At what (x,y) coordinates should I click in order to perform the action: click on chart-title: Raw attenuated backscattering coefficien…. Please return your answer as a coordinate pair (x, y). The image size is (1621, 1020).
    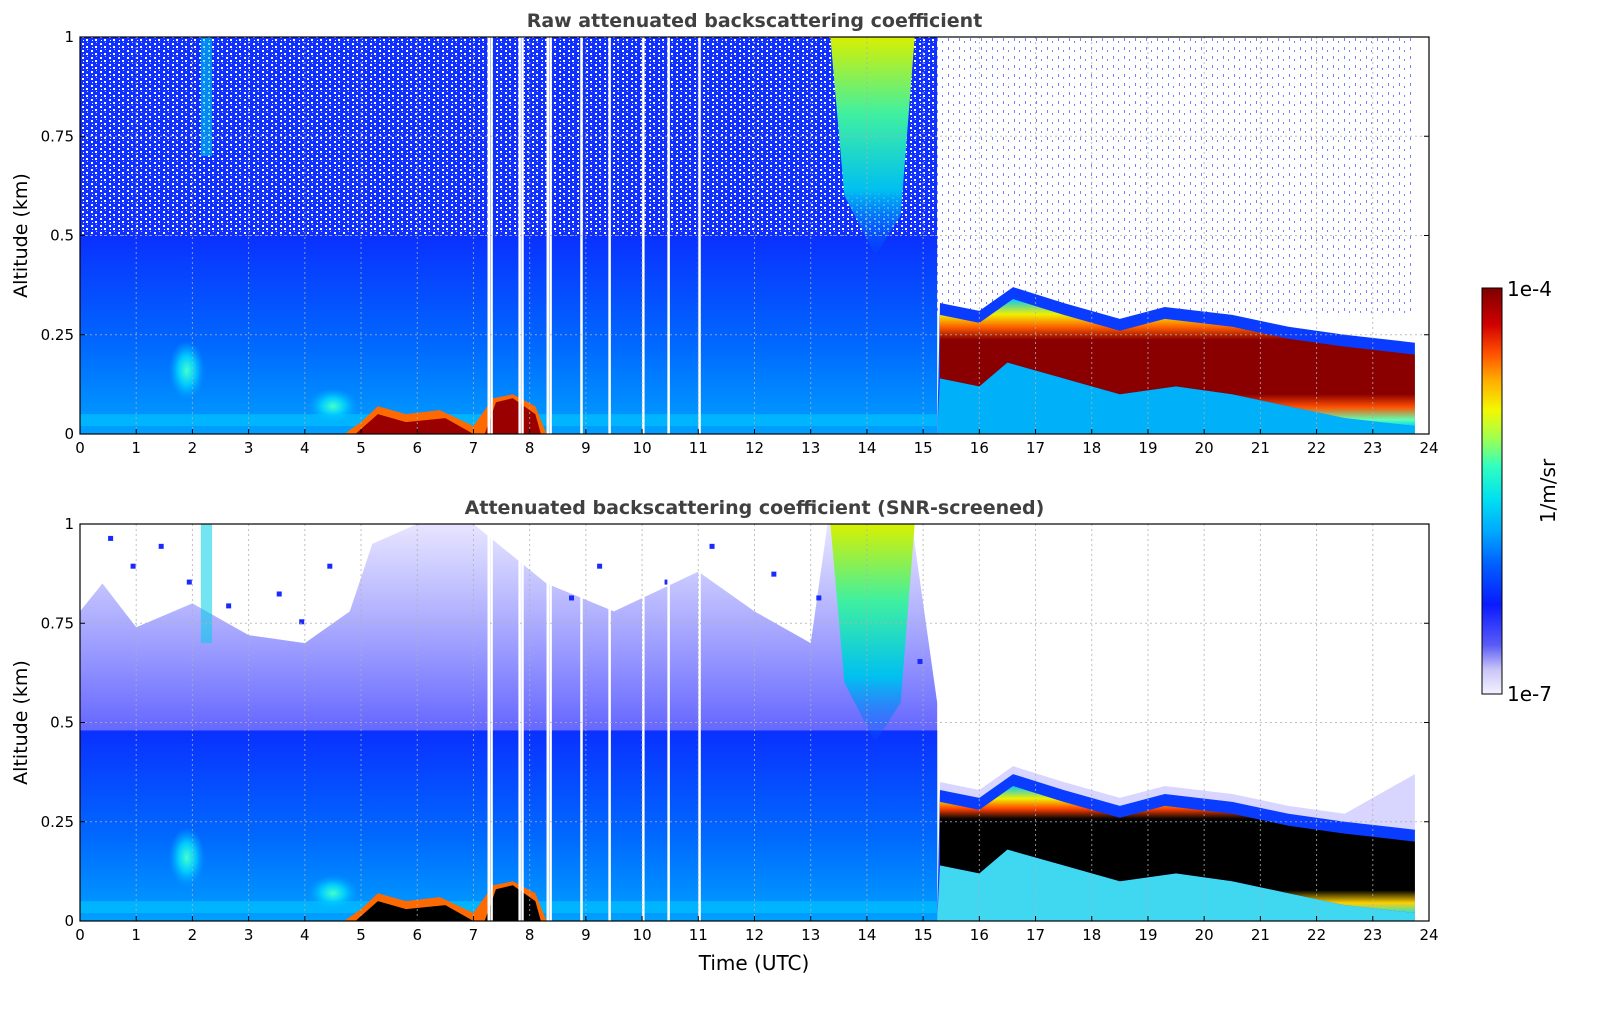
    Looking at the image, I should click on (755, 21).